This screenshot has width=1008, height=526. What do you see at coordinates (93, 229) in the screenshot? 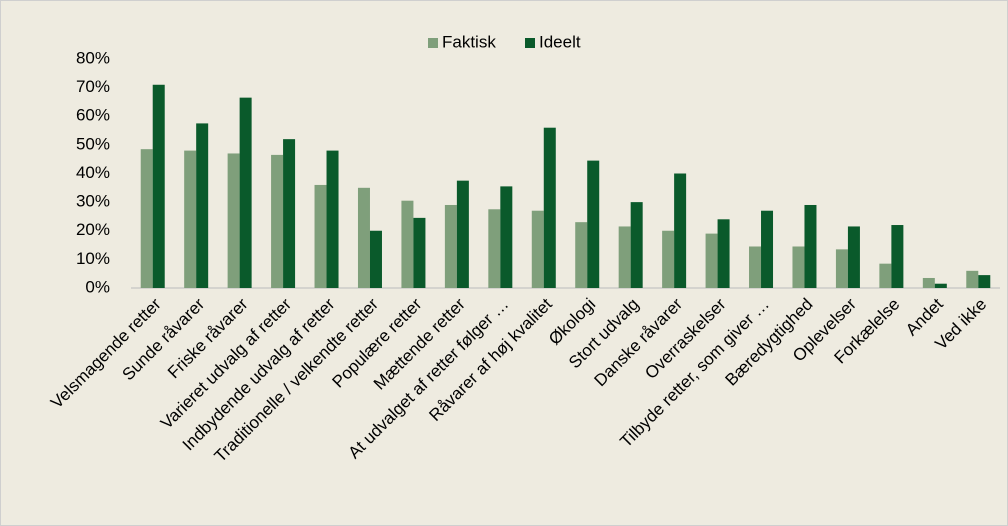
I see `y-tick-label: 20%` at bounding box center [93, 229].